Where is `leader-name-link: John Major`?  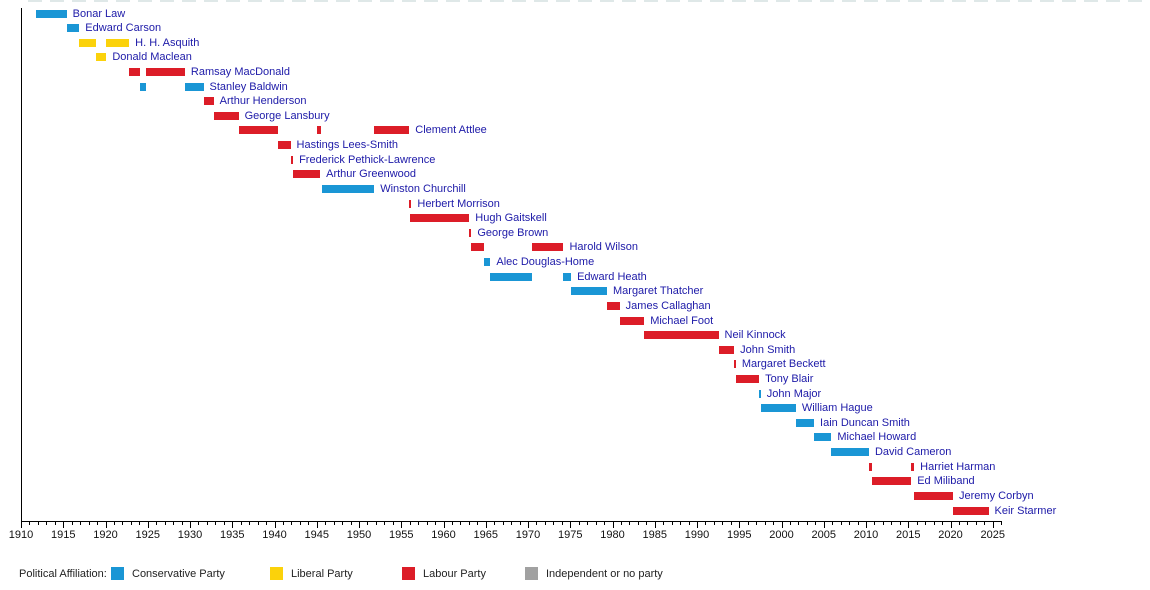 leader-name-link: John Major is located at coordinates (794, 393).